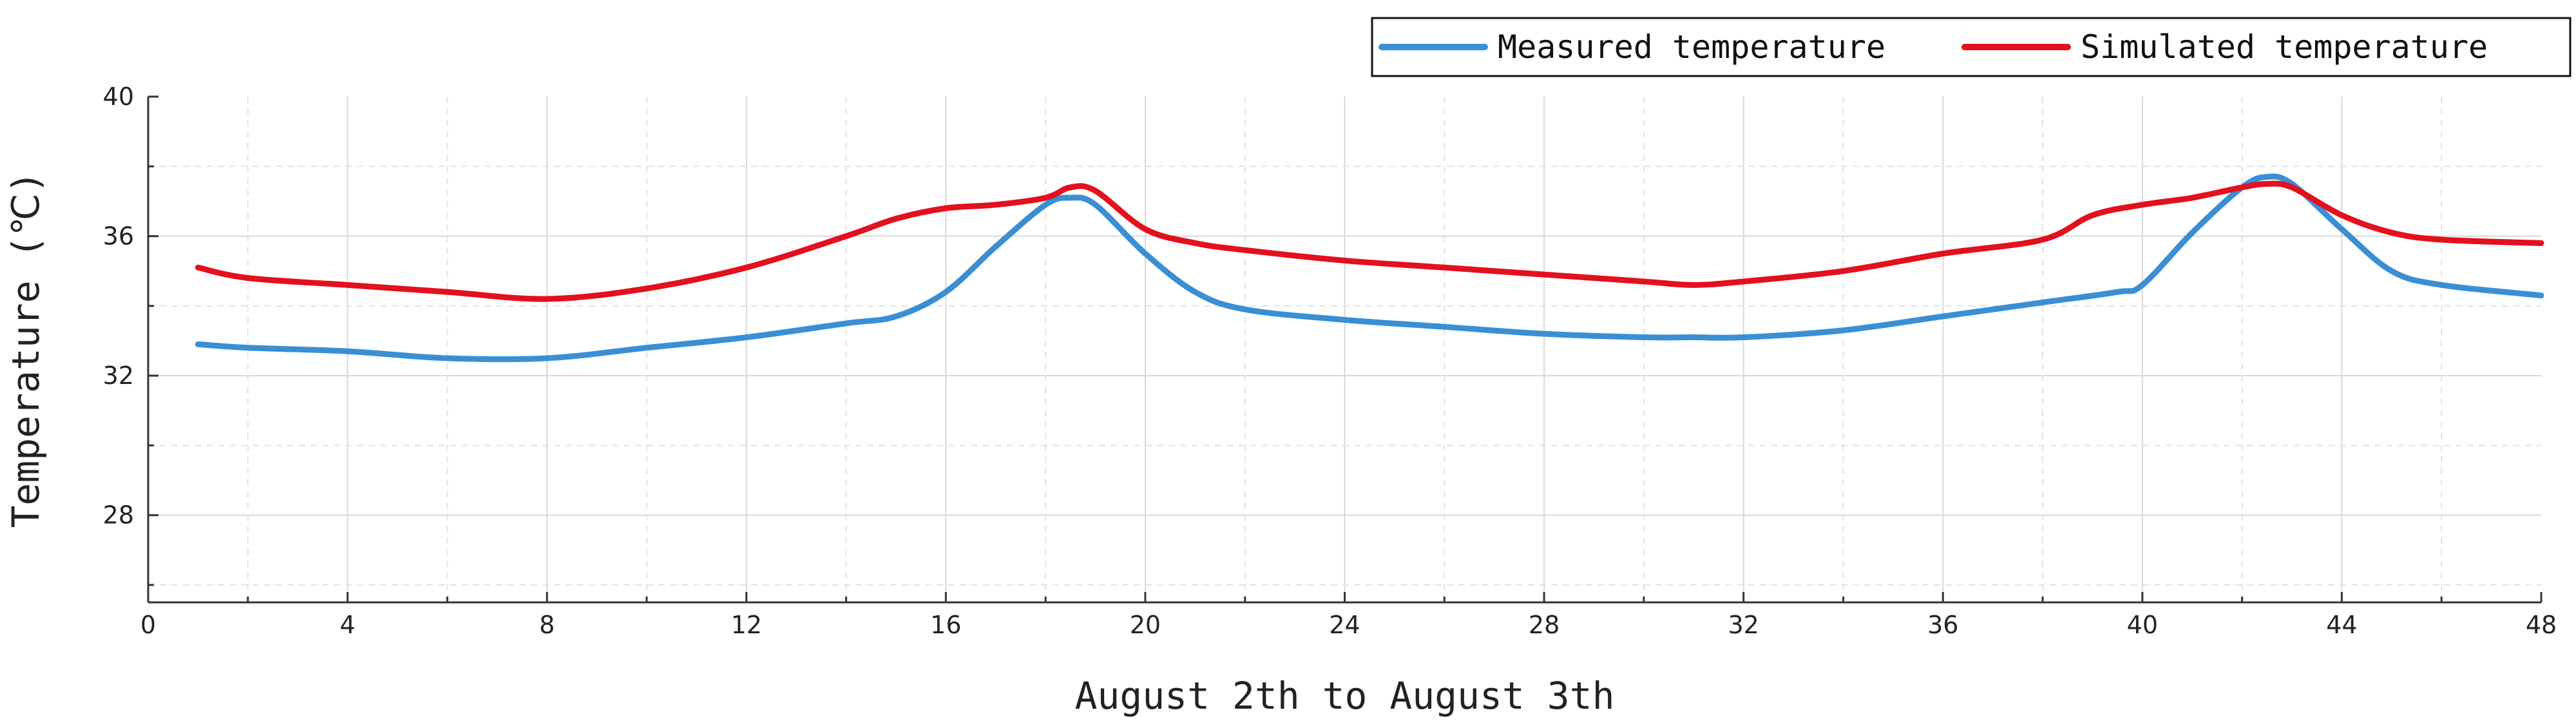  I want to click on x-tick-label: 8, so click(547, 625).